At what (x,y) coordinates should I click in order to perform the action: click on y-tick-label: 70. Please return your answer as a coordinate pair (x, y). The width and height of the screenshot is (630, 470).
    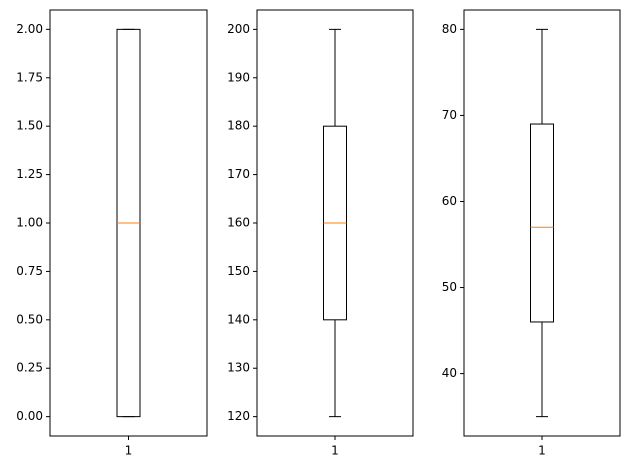
    Looking at the image, I should click on (449, 115).